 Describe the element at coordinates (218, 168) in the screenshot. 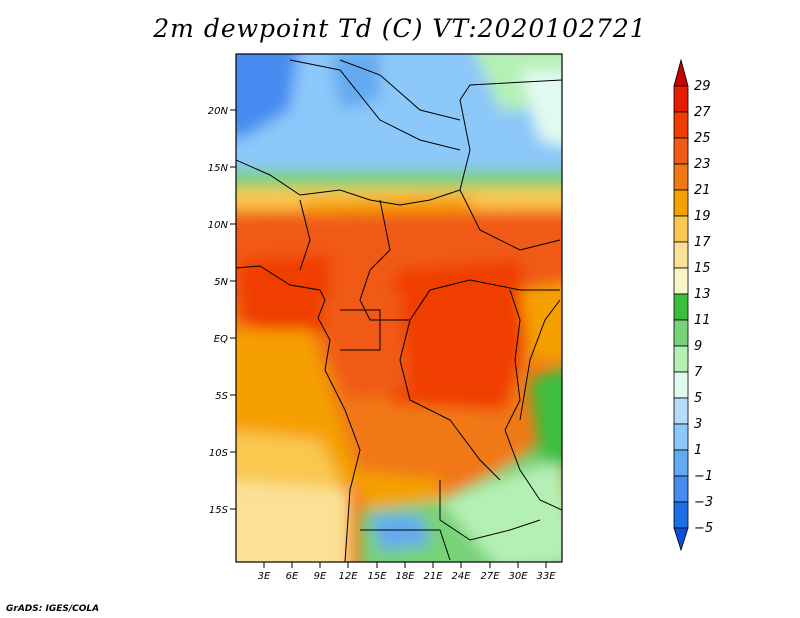

I see `lat-label: 15N` at that location.